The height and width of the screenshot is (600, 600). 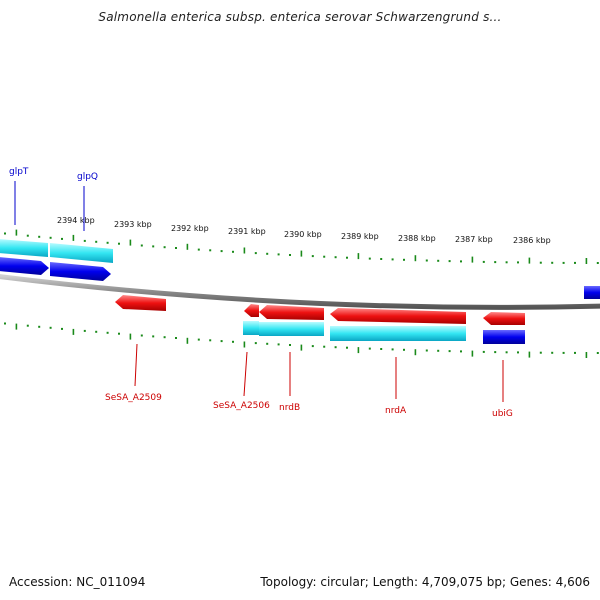 What do you see at coordinates (309, 381) in the screenshot?
I see `reverse-gene-labels: SeSA_A2509 SeSA_A2506 nrdB nrdA ubiG` at bounding box center [309, 381].